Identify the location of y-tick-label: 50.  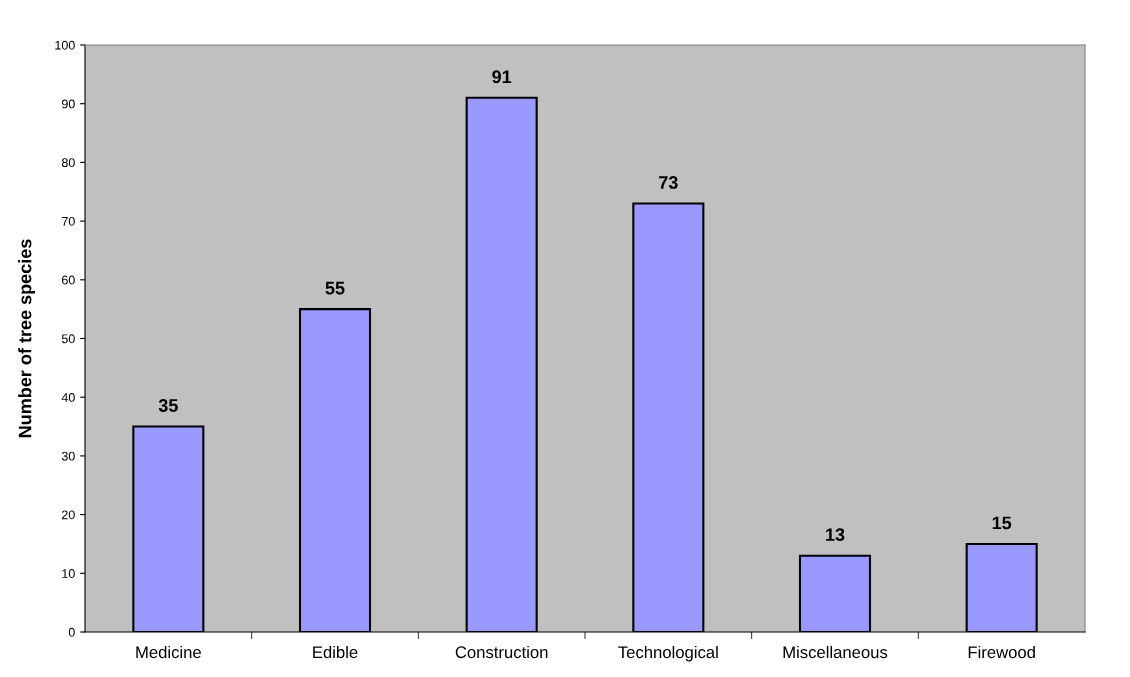
(68, 339).